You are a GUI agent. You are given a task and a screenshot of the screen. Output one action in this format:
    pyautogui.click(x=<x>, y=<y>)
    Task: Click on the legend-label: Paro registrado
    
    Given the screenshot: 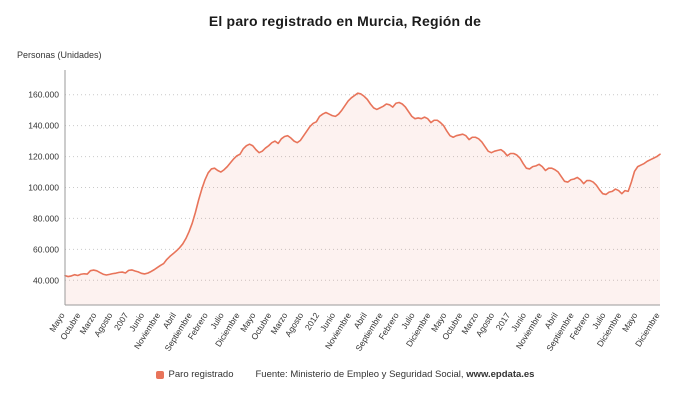 What is the action you would take?
    pyautogui.click(x=201, y=374)
    